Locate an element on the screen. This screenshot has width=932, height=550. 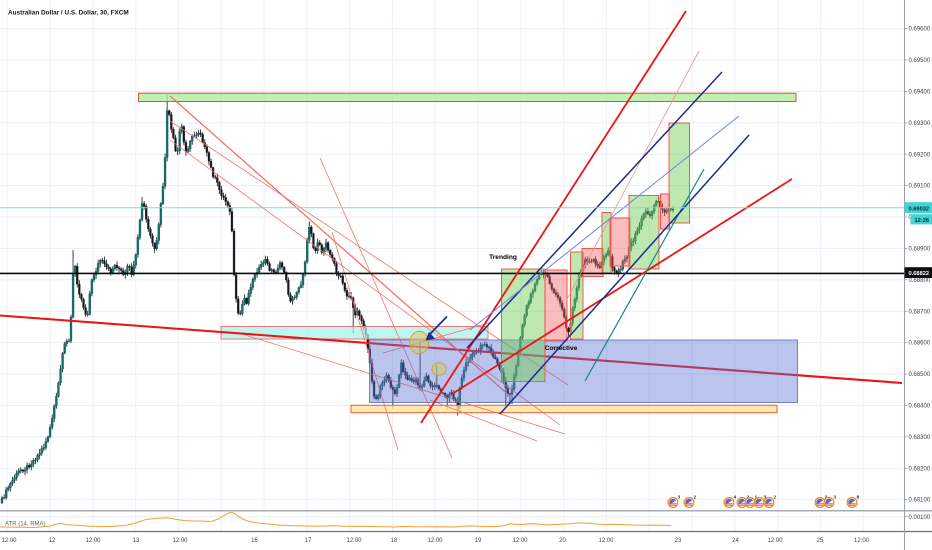
svg-text: 0.69600 is located at coordinates (920, 30).